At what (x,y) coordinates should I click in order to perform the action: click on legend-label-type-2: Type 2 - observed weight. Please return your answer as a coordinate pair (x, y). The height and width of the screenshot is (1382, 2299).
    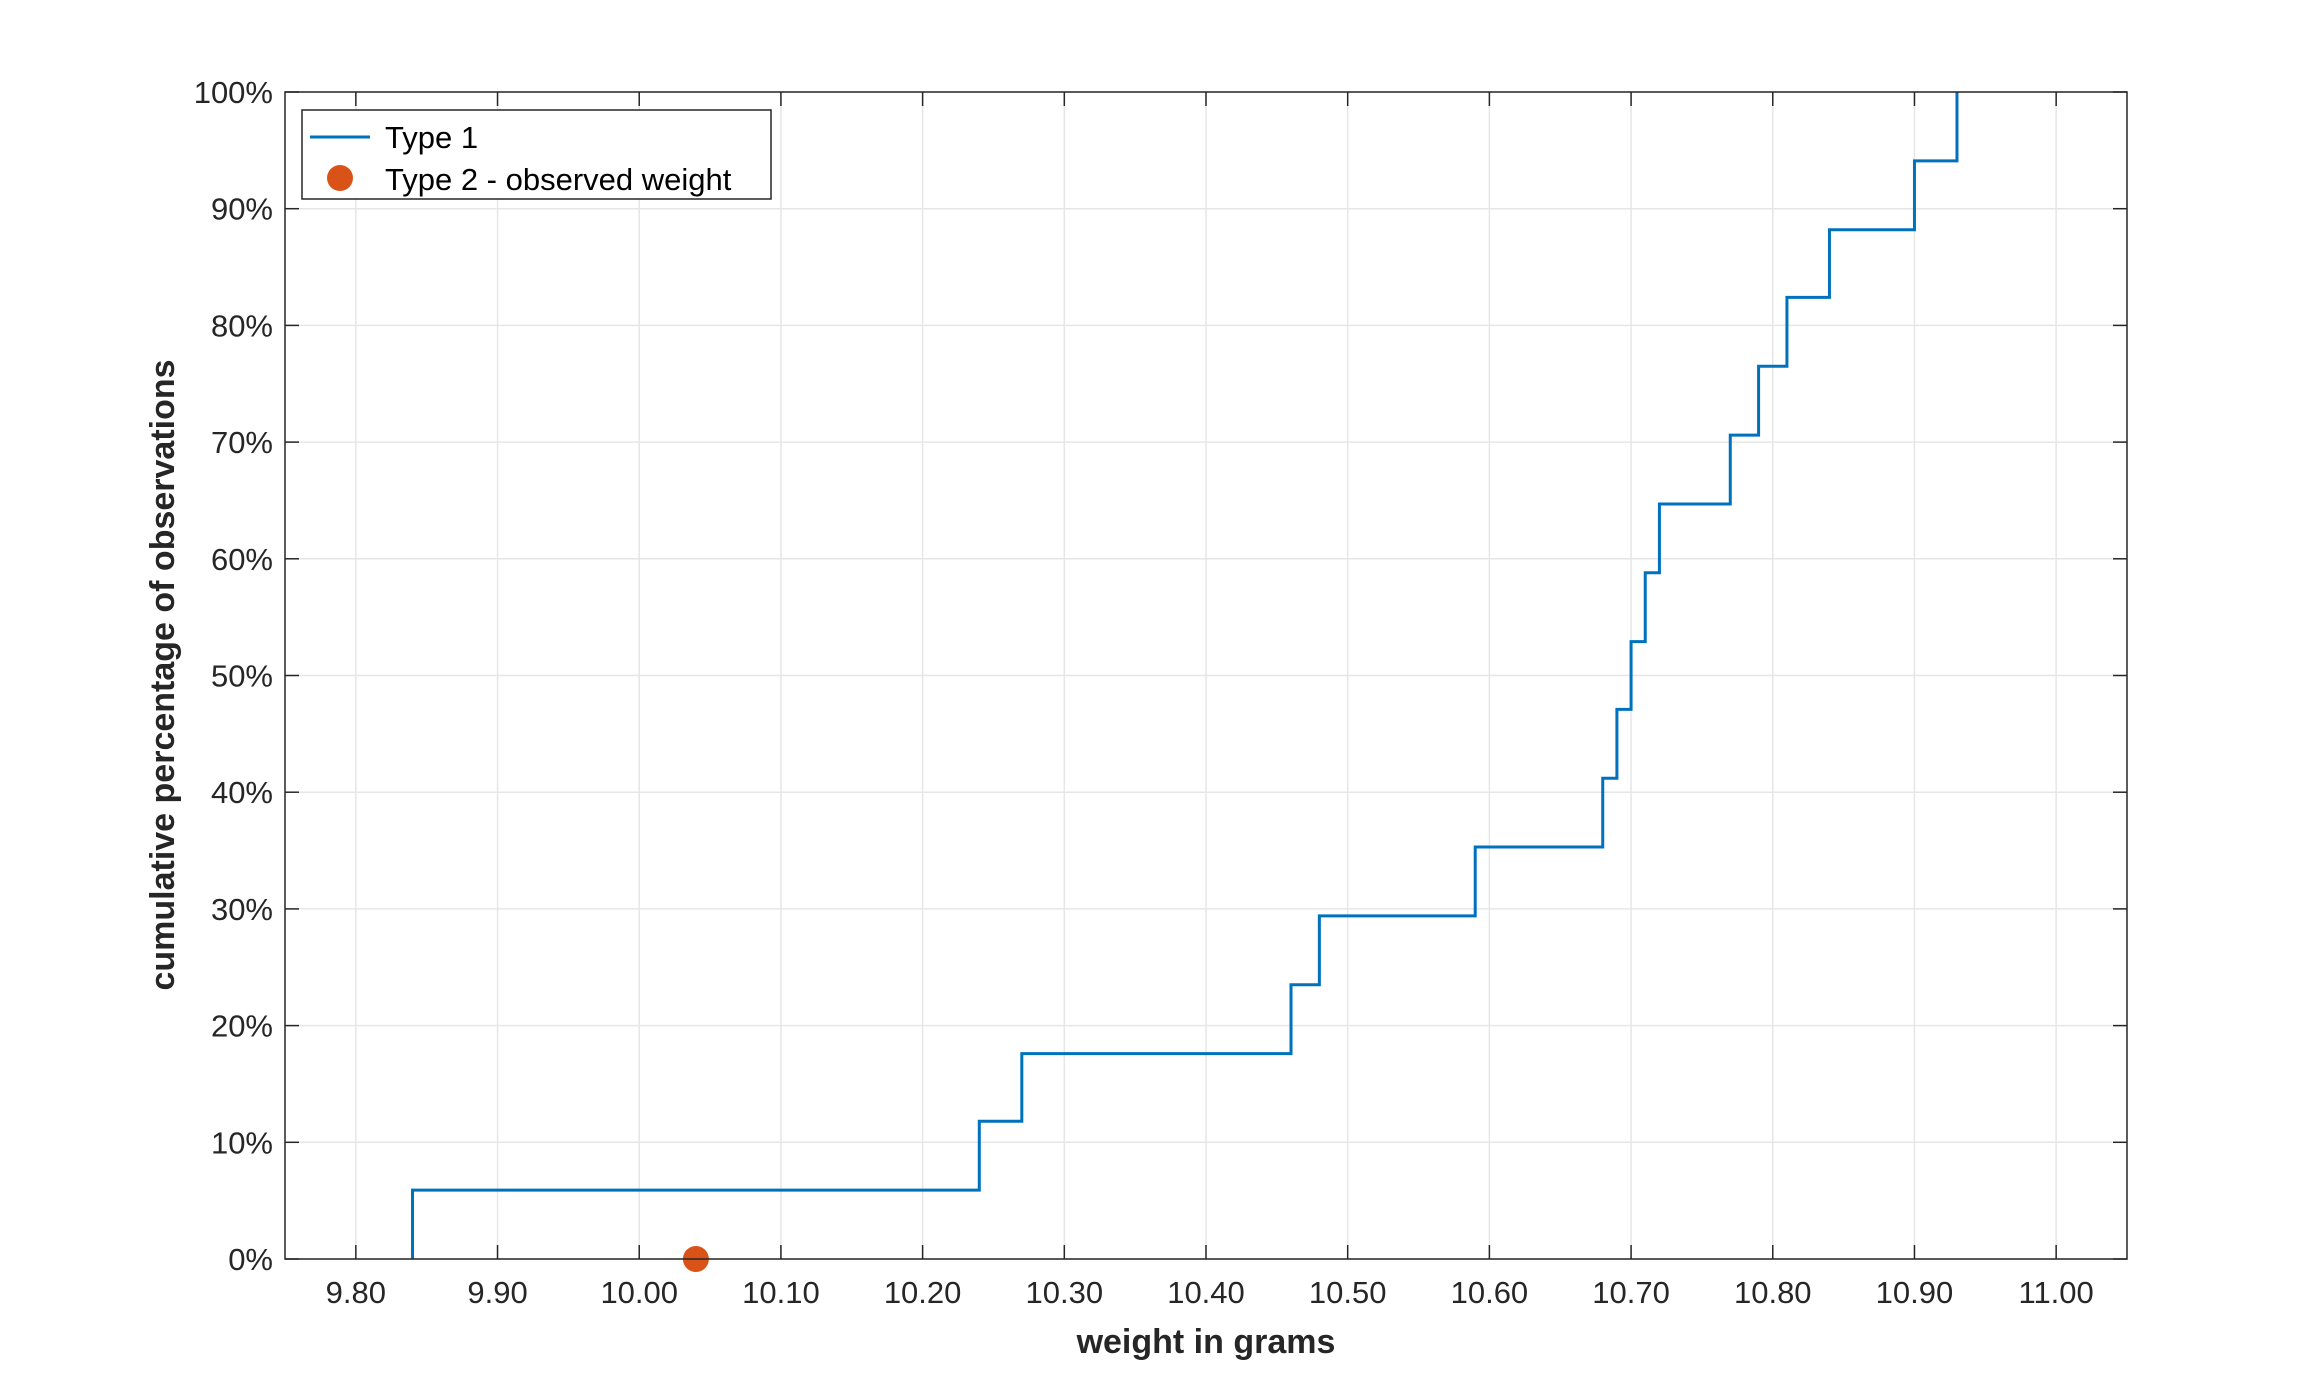
    Looking at the image, I should click on (558, 179).